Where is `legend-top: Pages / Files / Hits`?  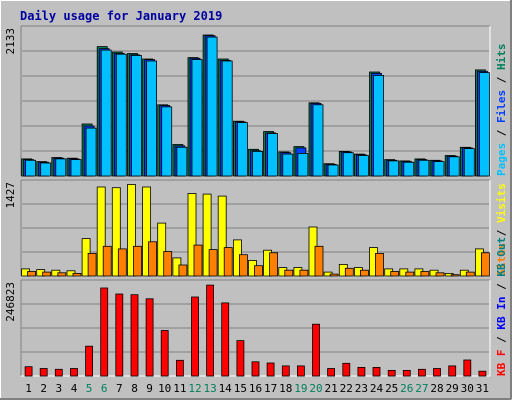 legend-top: Pages / Files / Hits is located at coordinates (501, 110).